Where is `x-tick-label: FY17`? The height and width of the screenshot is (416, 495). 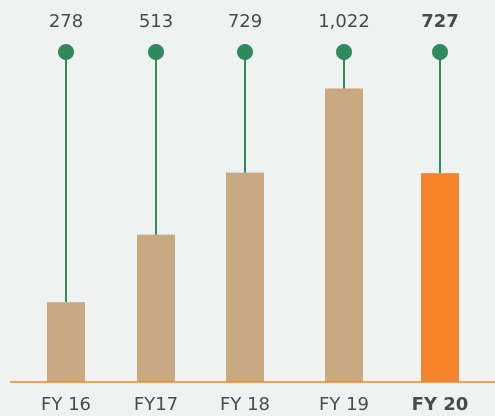 x-tick-label: FY17 is located at coordinates (156, 404).